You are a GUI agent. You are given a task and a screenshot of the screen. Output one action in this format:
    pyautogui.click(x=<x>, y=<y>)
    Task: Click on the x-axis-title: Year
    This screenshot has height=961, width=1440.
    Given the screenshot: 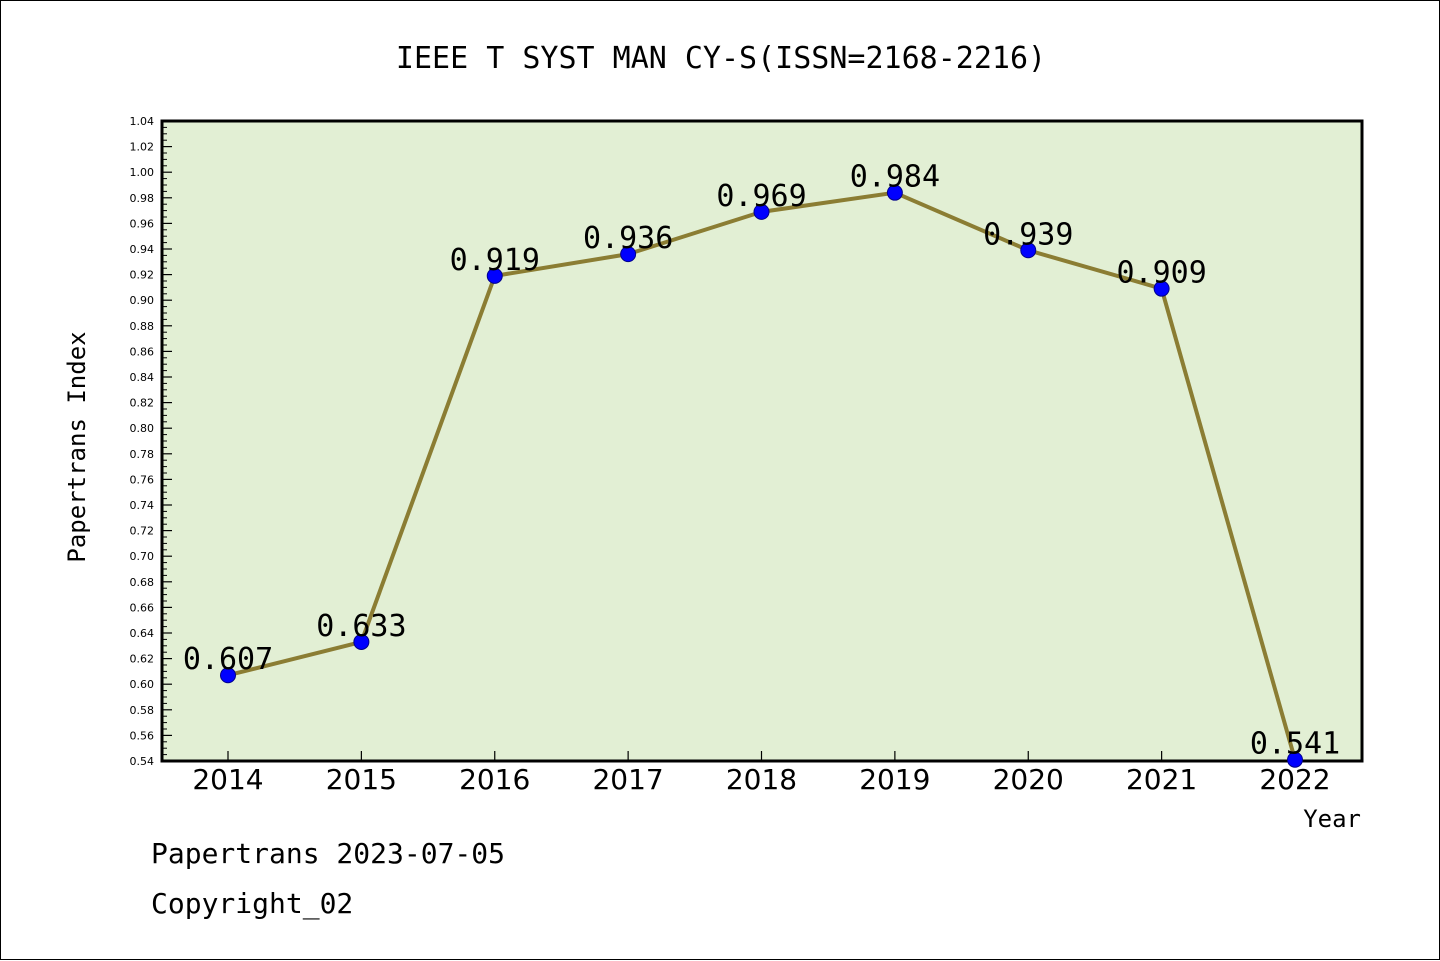 What is the action you would take?
    pyautogui.click(x=1332, y=819)
    